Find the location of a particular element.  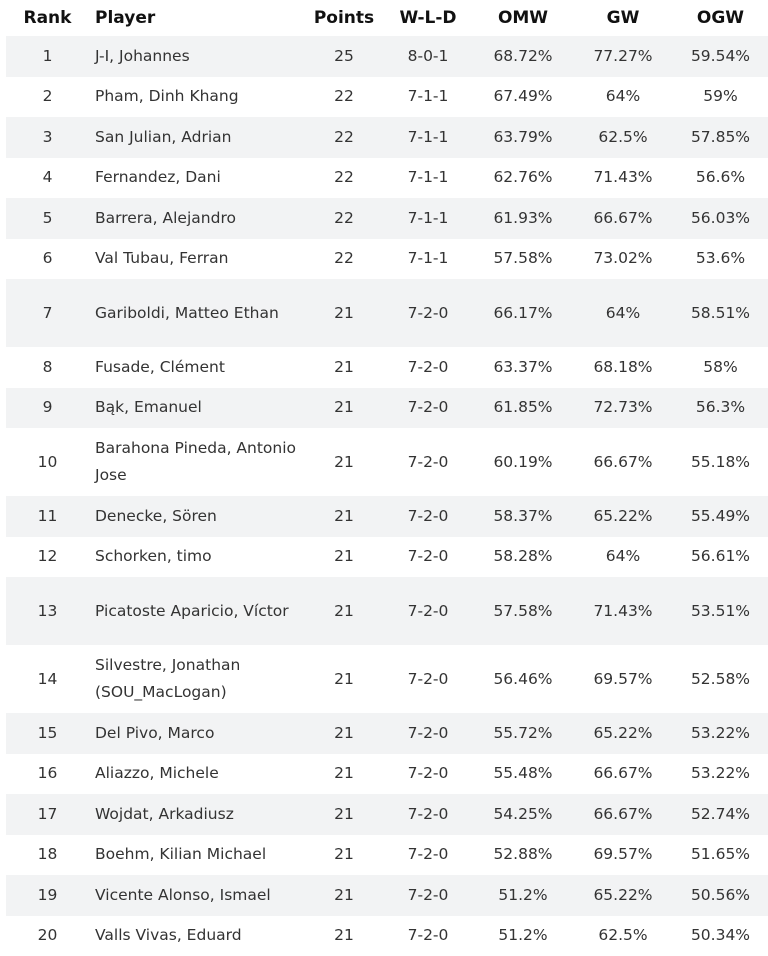

cell-ogw: 56.6% is located at coordinates (720, 178).